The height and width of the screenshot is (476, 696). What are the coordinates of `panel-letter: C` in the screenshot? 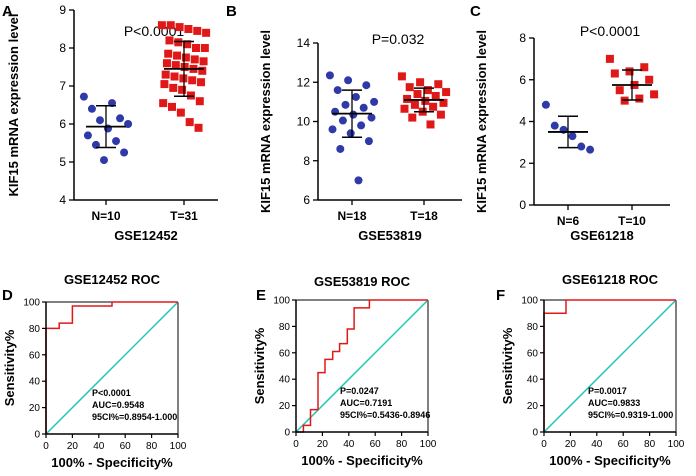 It's located at (475, 11).